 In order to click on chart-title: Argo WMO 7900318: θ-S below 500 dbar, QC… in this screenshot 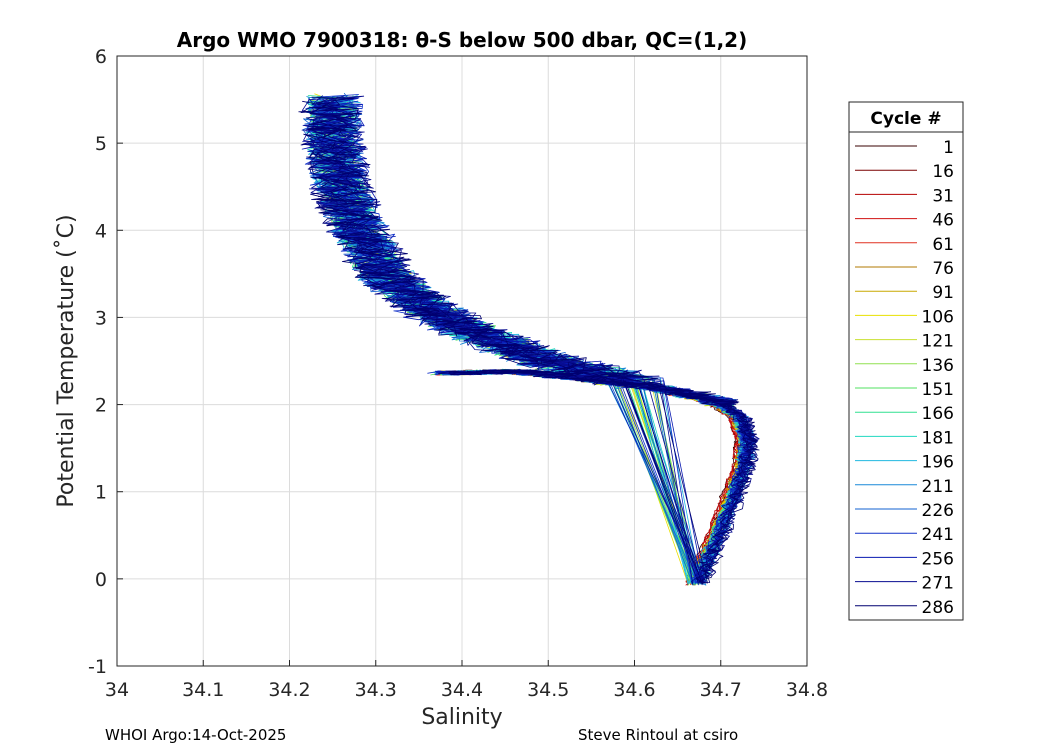, I will do `click(462, 40)`.